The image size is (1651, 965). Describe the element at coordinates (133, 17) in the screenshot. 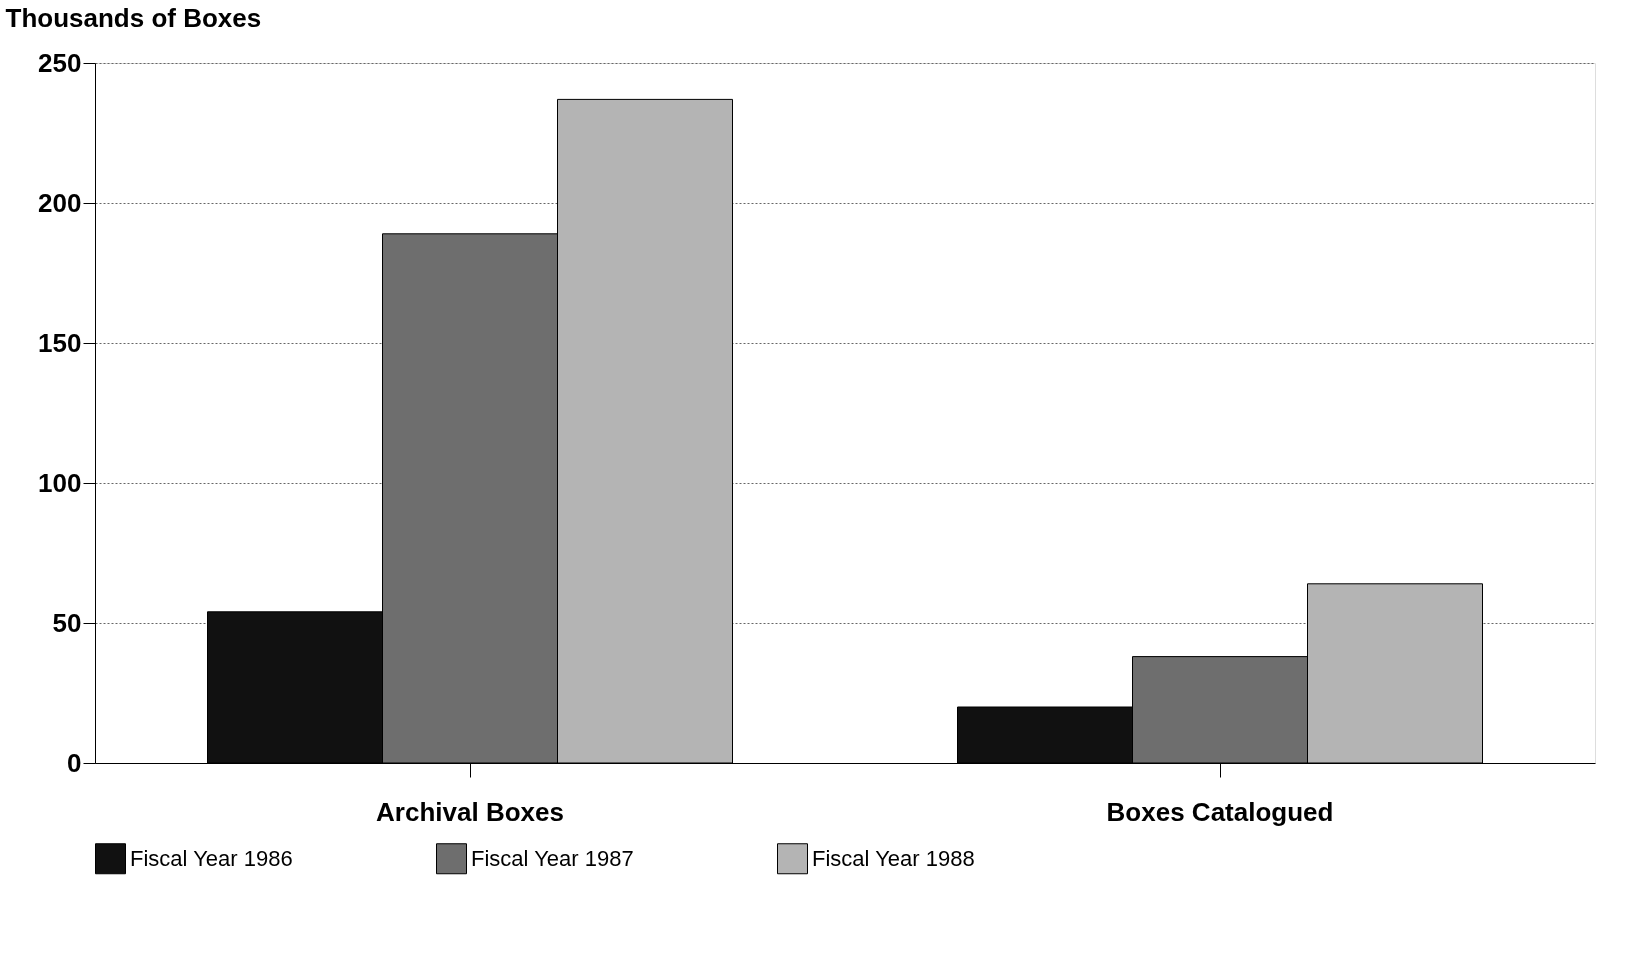

I see `y-axis-title: Thousands of Boxes` at that location.